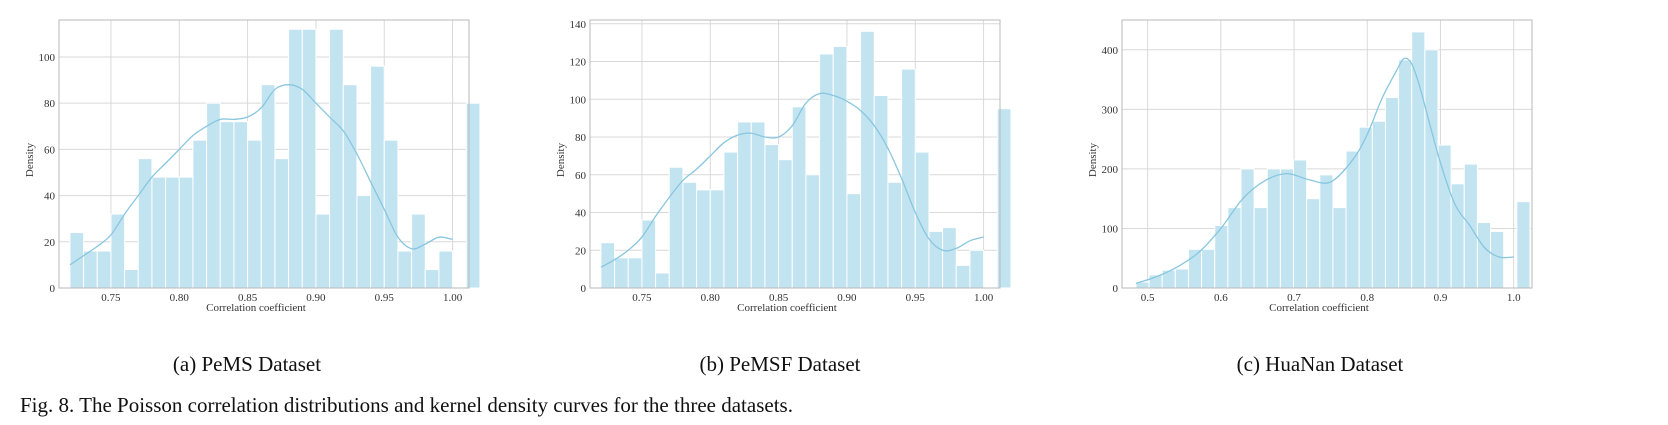  I want to click on y-tick-label: 400, so click(1110, 51).